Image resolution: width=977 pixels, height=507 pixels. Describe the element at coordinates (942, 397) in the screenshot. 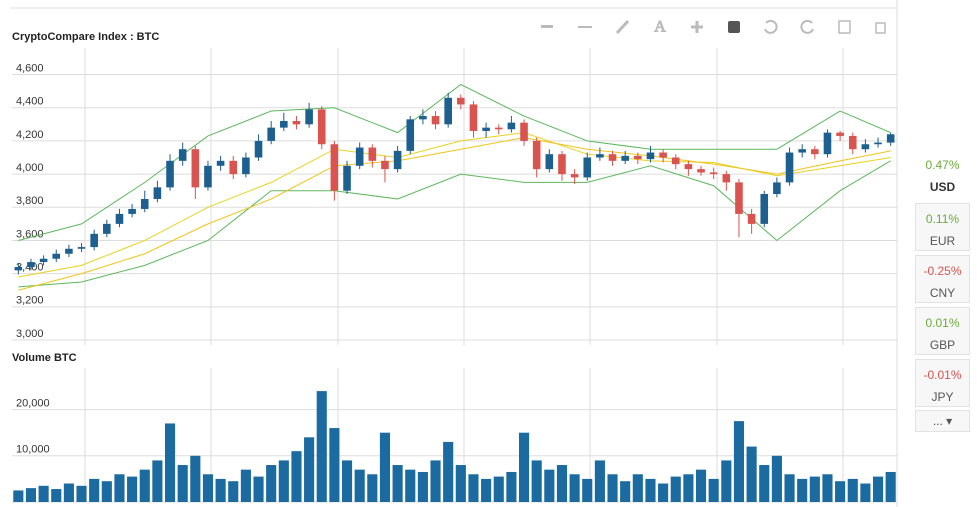

I see `code: JPY` at that location.